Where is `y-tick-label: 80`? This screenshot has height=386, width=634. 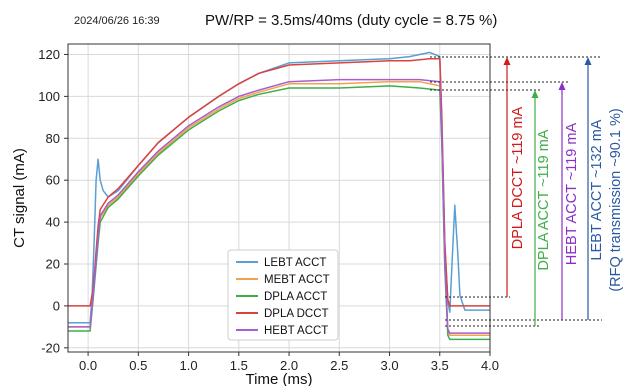
y-tick-label: 80 is located at coordinates (53, 138).